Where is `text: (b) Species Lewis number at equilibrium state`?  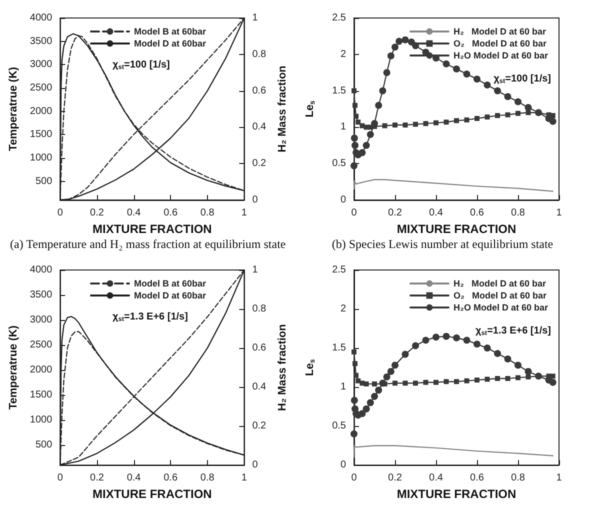 text: (b) Species Lewis number at equilibrium state is located at coordinates (443, 244).